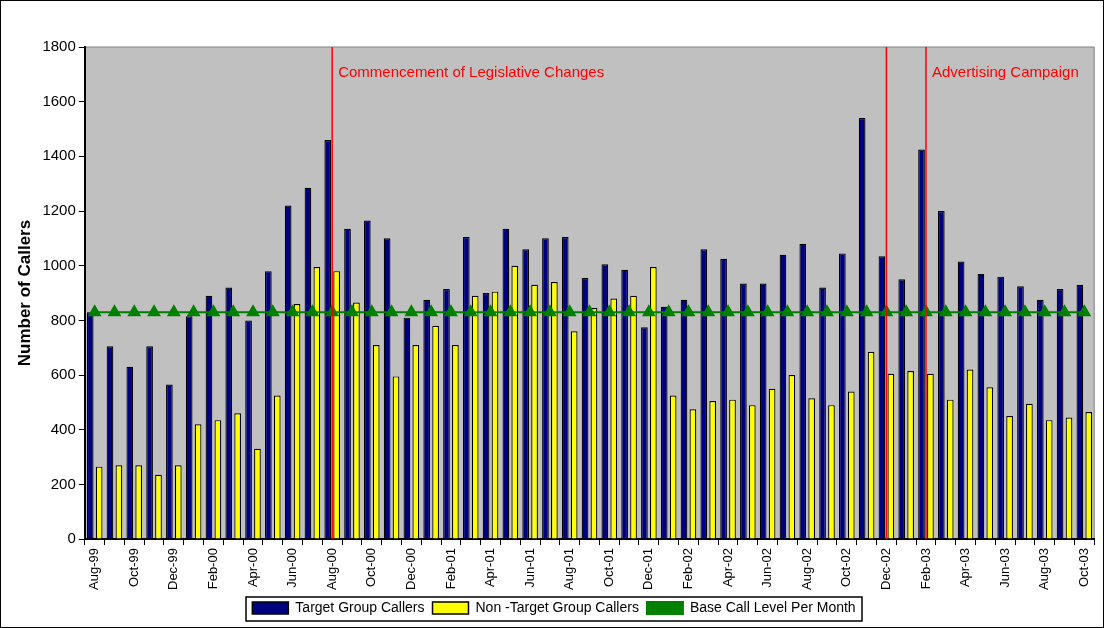  Describe the element at coordinates (767, 568) in the screenshot. I see `x-tick-label: Jun-02` at that location.